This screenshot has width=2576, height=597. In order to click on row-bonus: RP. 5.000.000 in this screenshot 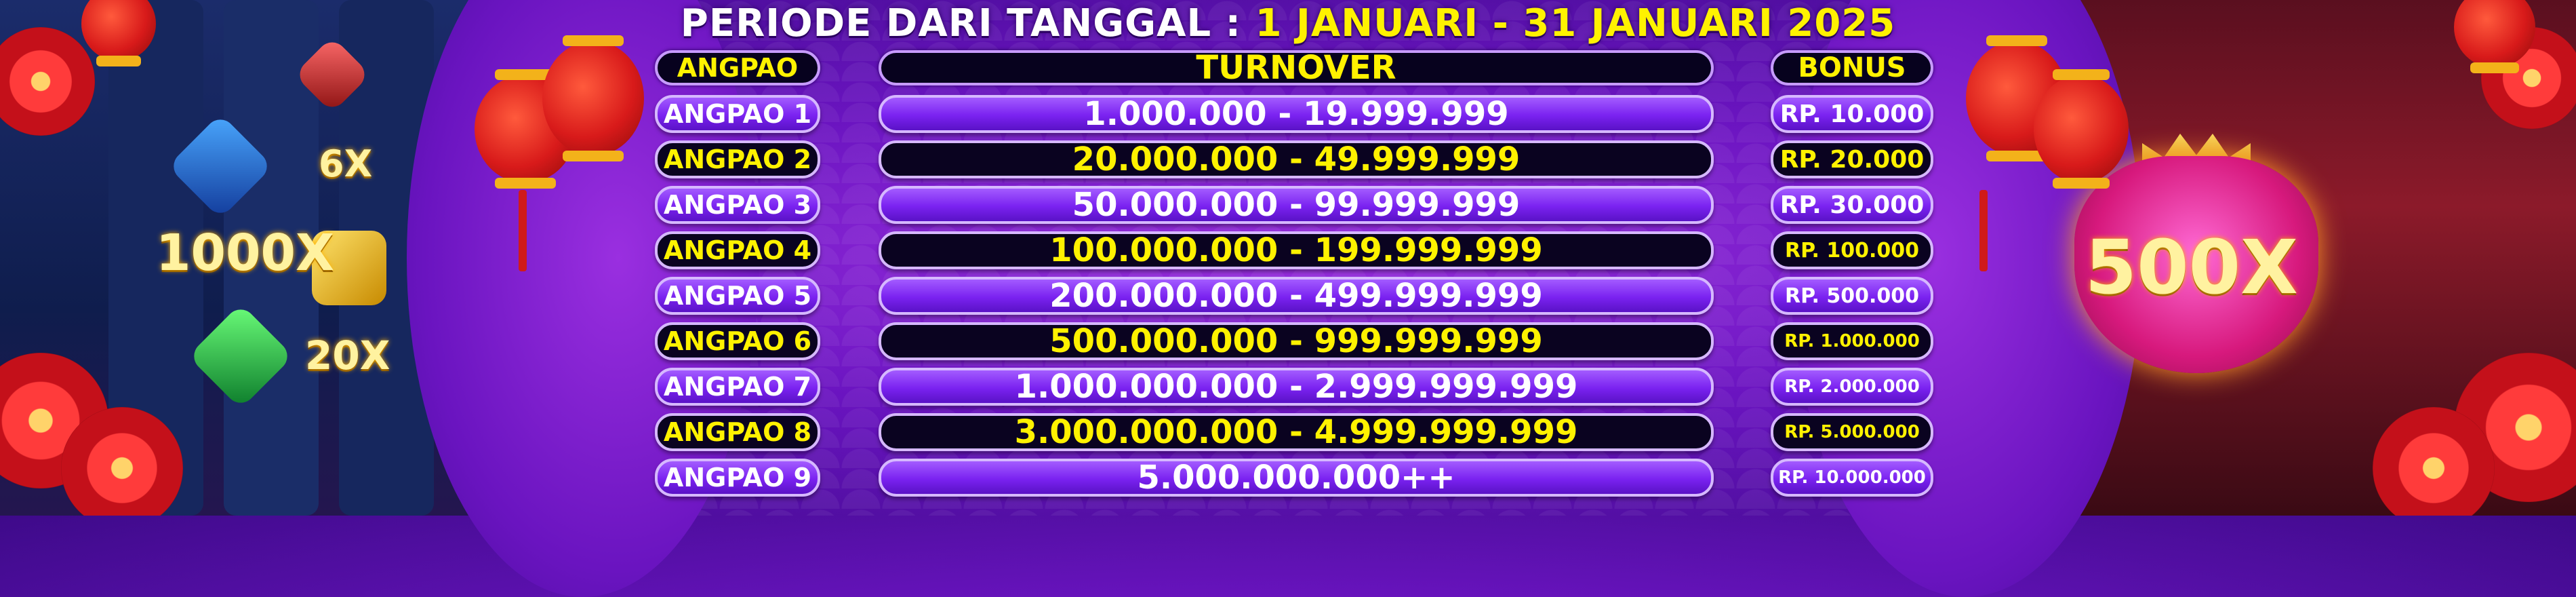, I will do `click(1852, 432)`.